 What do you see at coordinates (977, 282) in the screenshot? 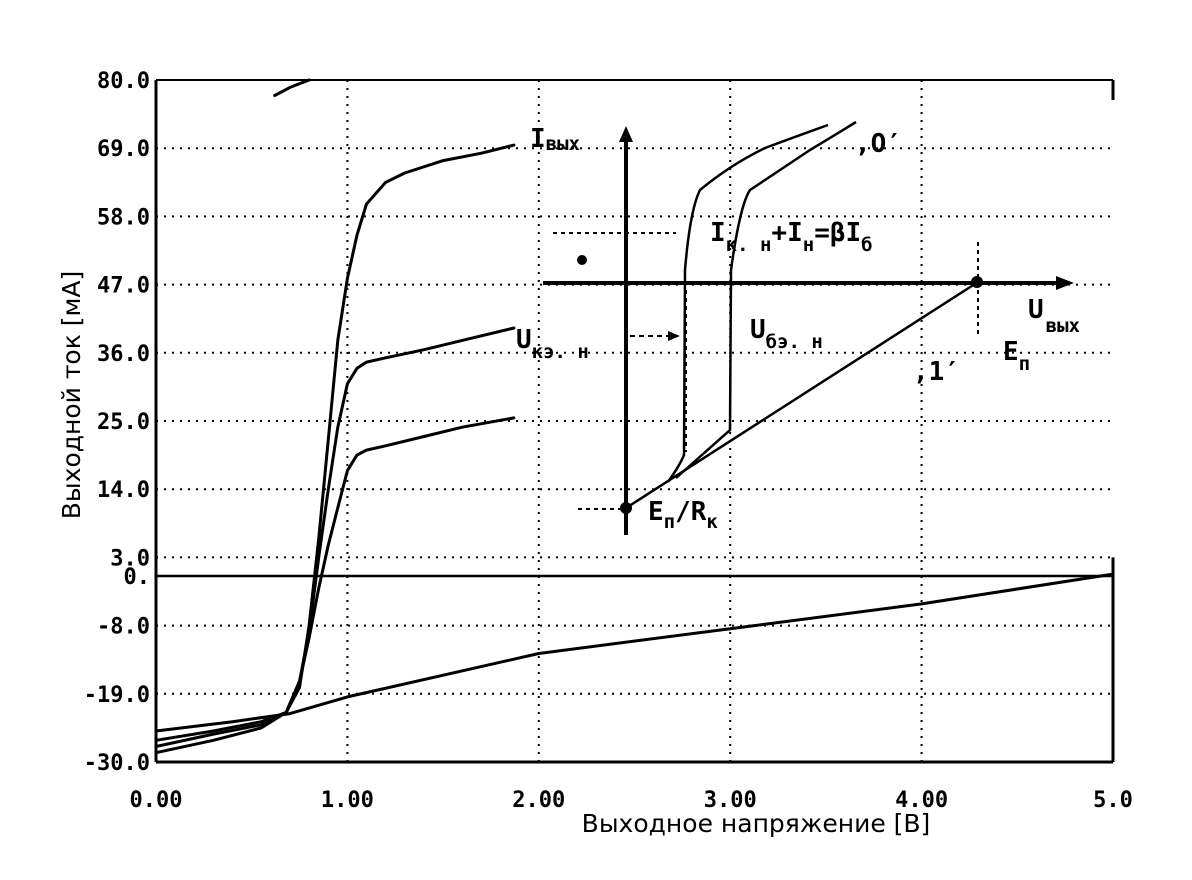
I see `inset-ep-point` at bounding box center [977, 282].